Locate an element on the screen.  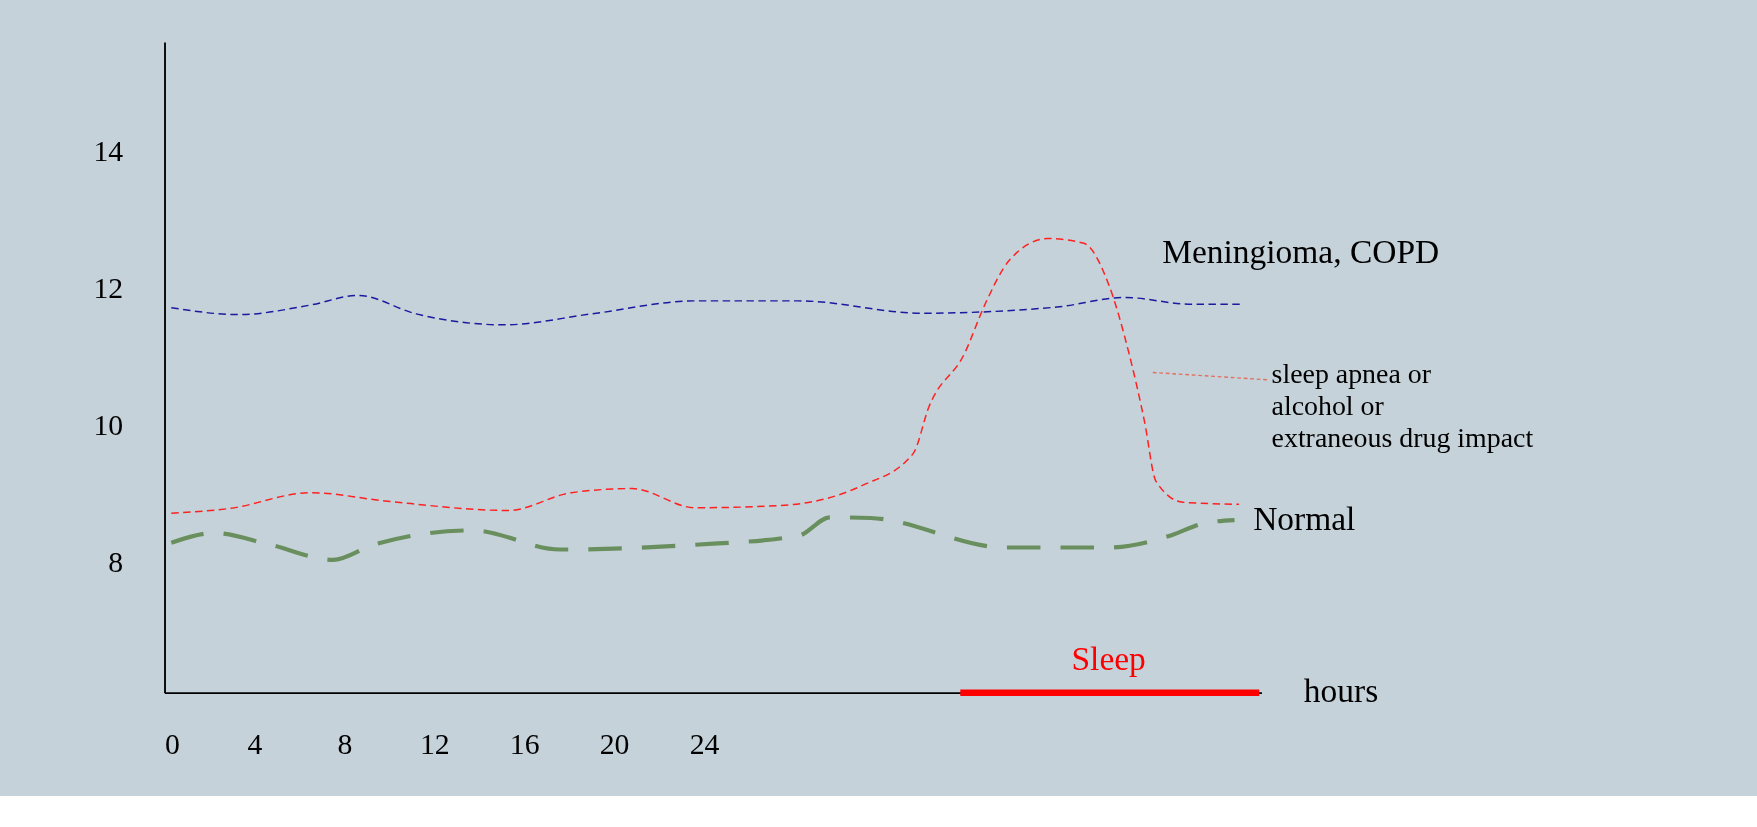
x-tick-label: 12 is located at coordinates (434, 743).